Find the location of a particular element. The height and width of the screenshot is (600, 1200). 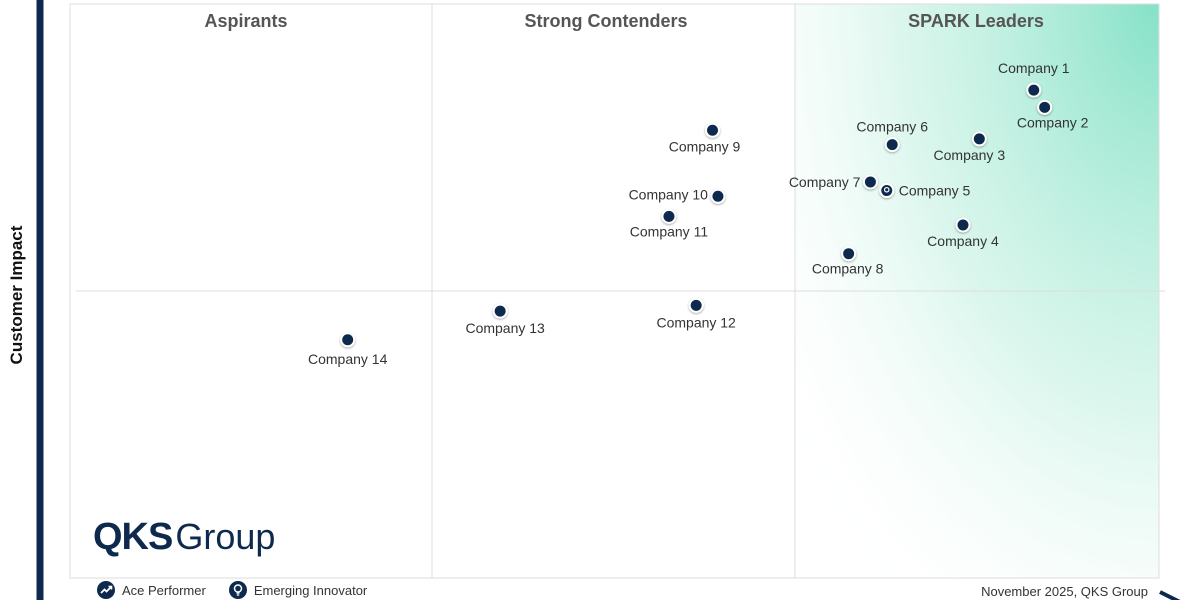

point-label: Company 4 is located at coordinates (963, 241).